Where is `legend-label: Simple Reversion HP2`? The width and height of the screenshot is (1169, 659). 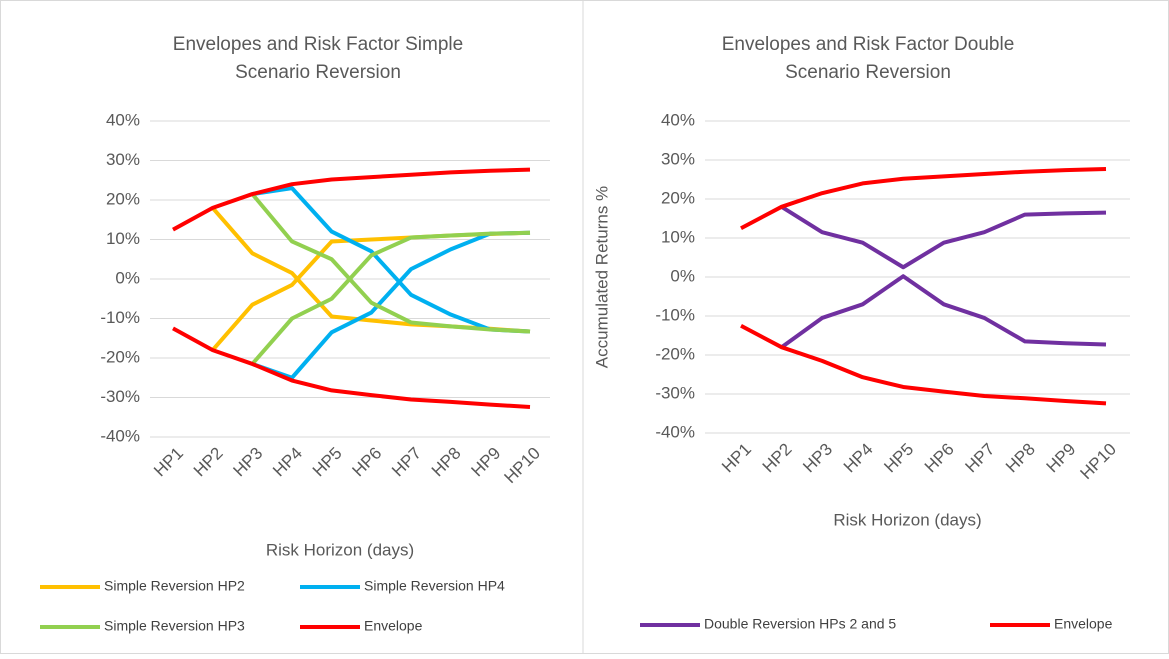 legend-label: Simple Reversion HP2 is located at coordinates (174, 586).